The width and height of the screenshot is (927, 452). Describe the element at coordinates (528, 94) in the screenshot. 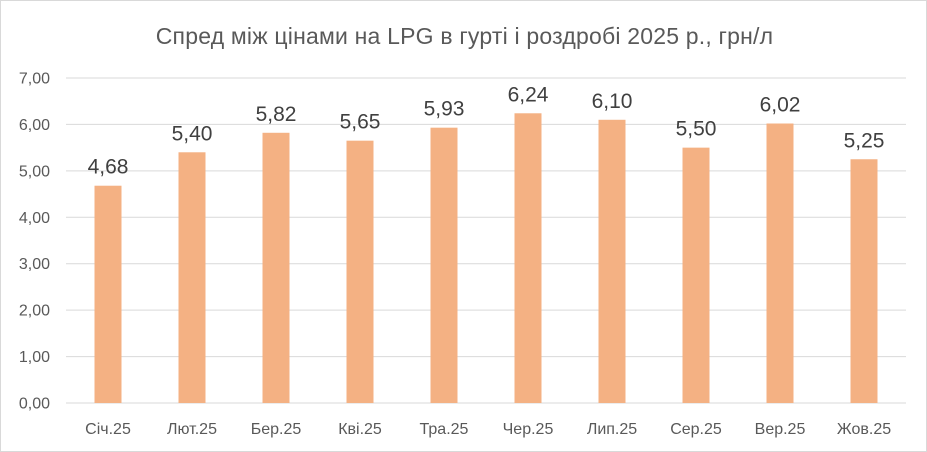

I see `data-label: 6,24` at that location.